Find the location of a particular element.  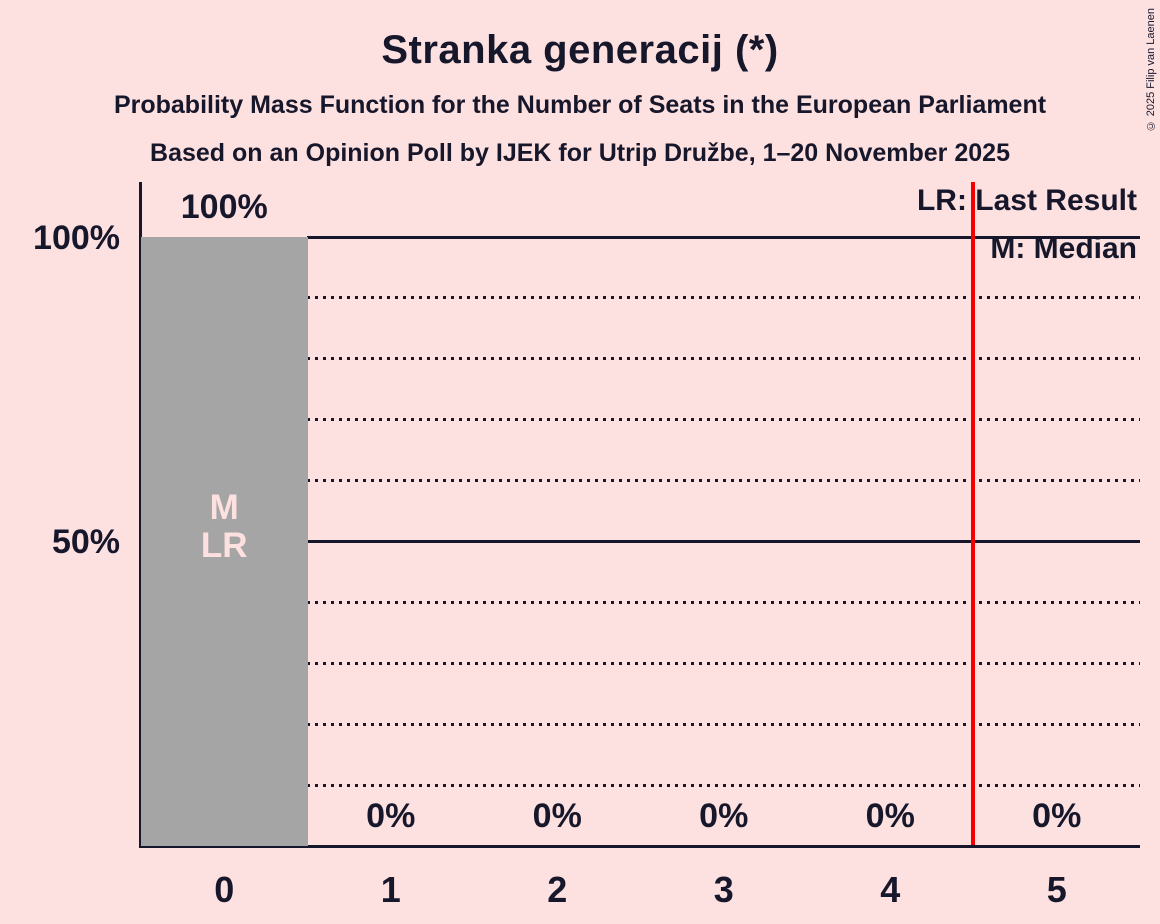

bar-value-label-5: 0% is located at coordinates (1057, 816).